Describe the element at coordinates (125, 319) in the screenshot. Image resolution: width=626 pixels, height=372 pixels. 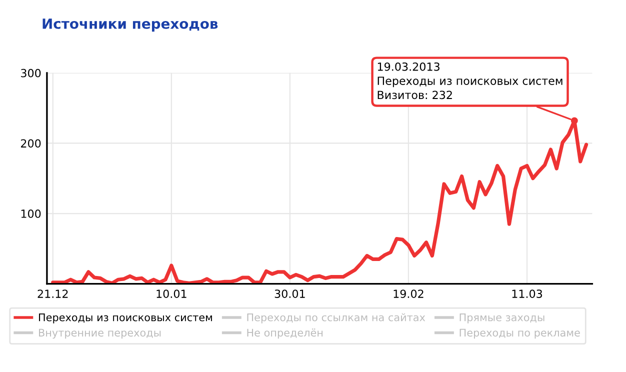
I see `legend-label: Переходы из поисковых систем` at that location.